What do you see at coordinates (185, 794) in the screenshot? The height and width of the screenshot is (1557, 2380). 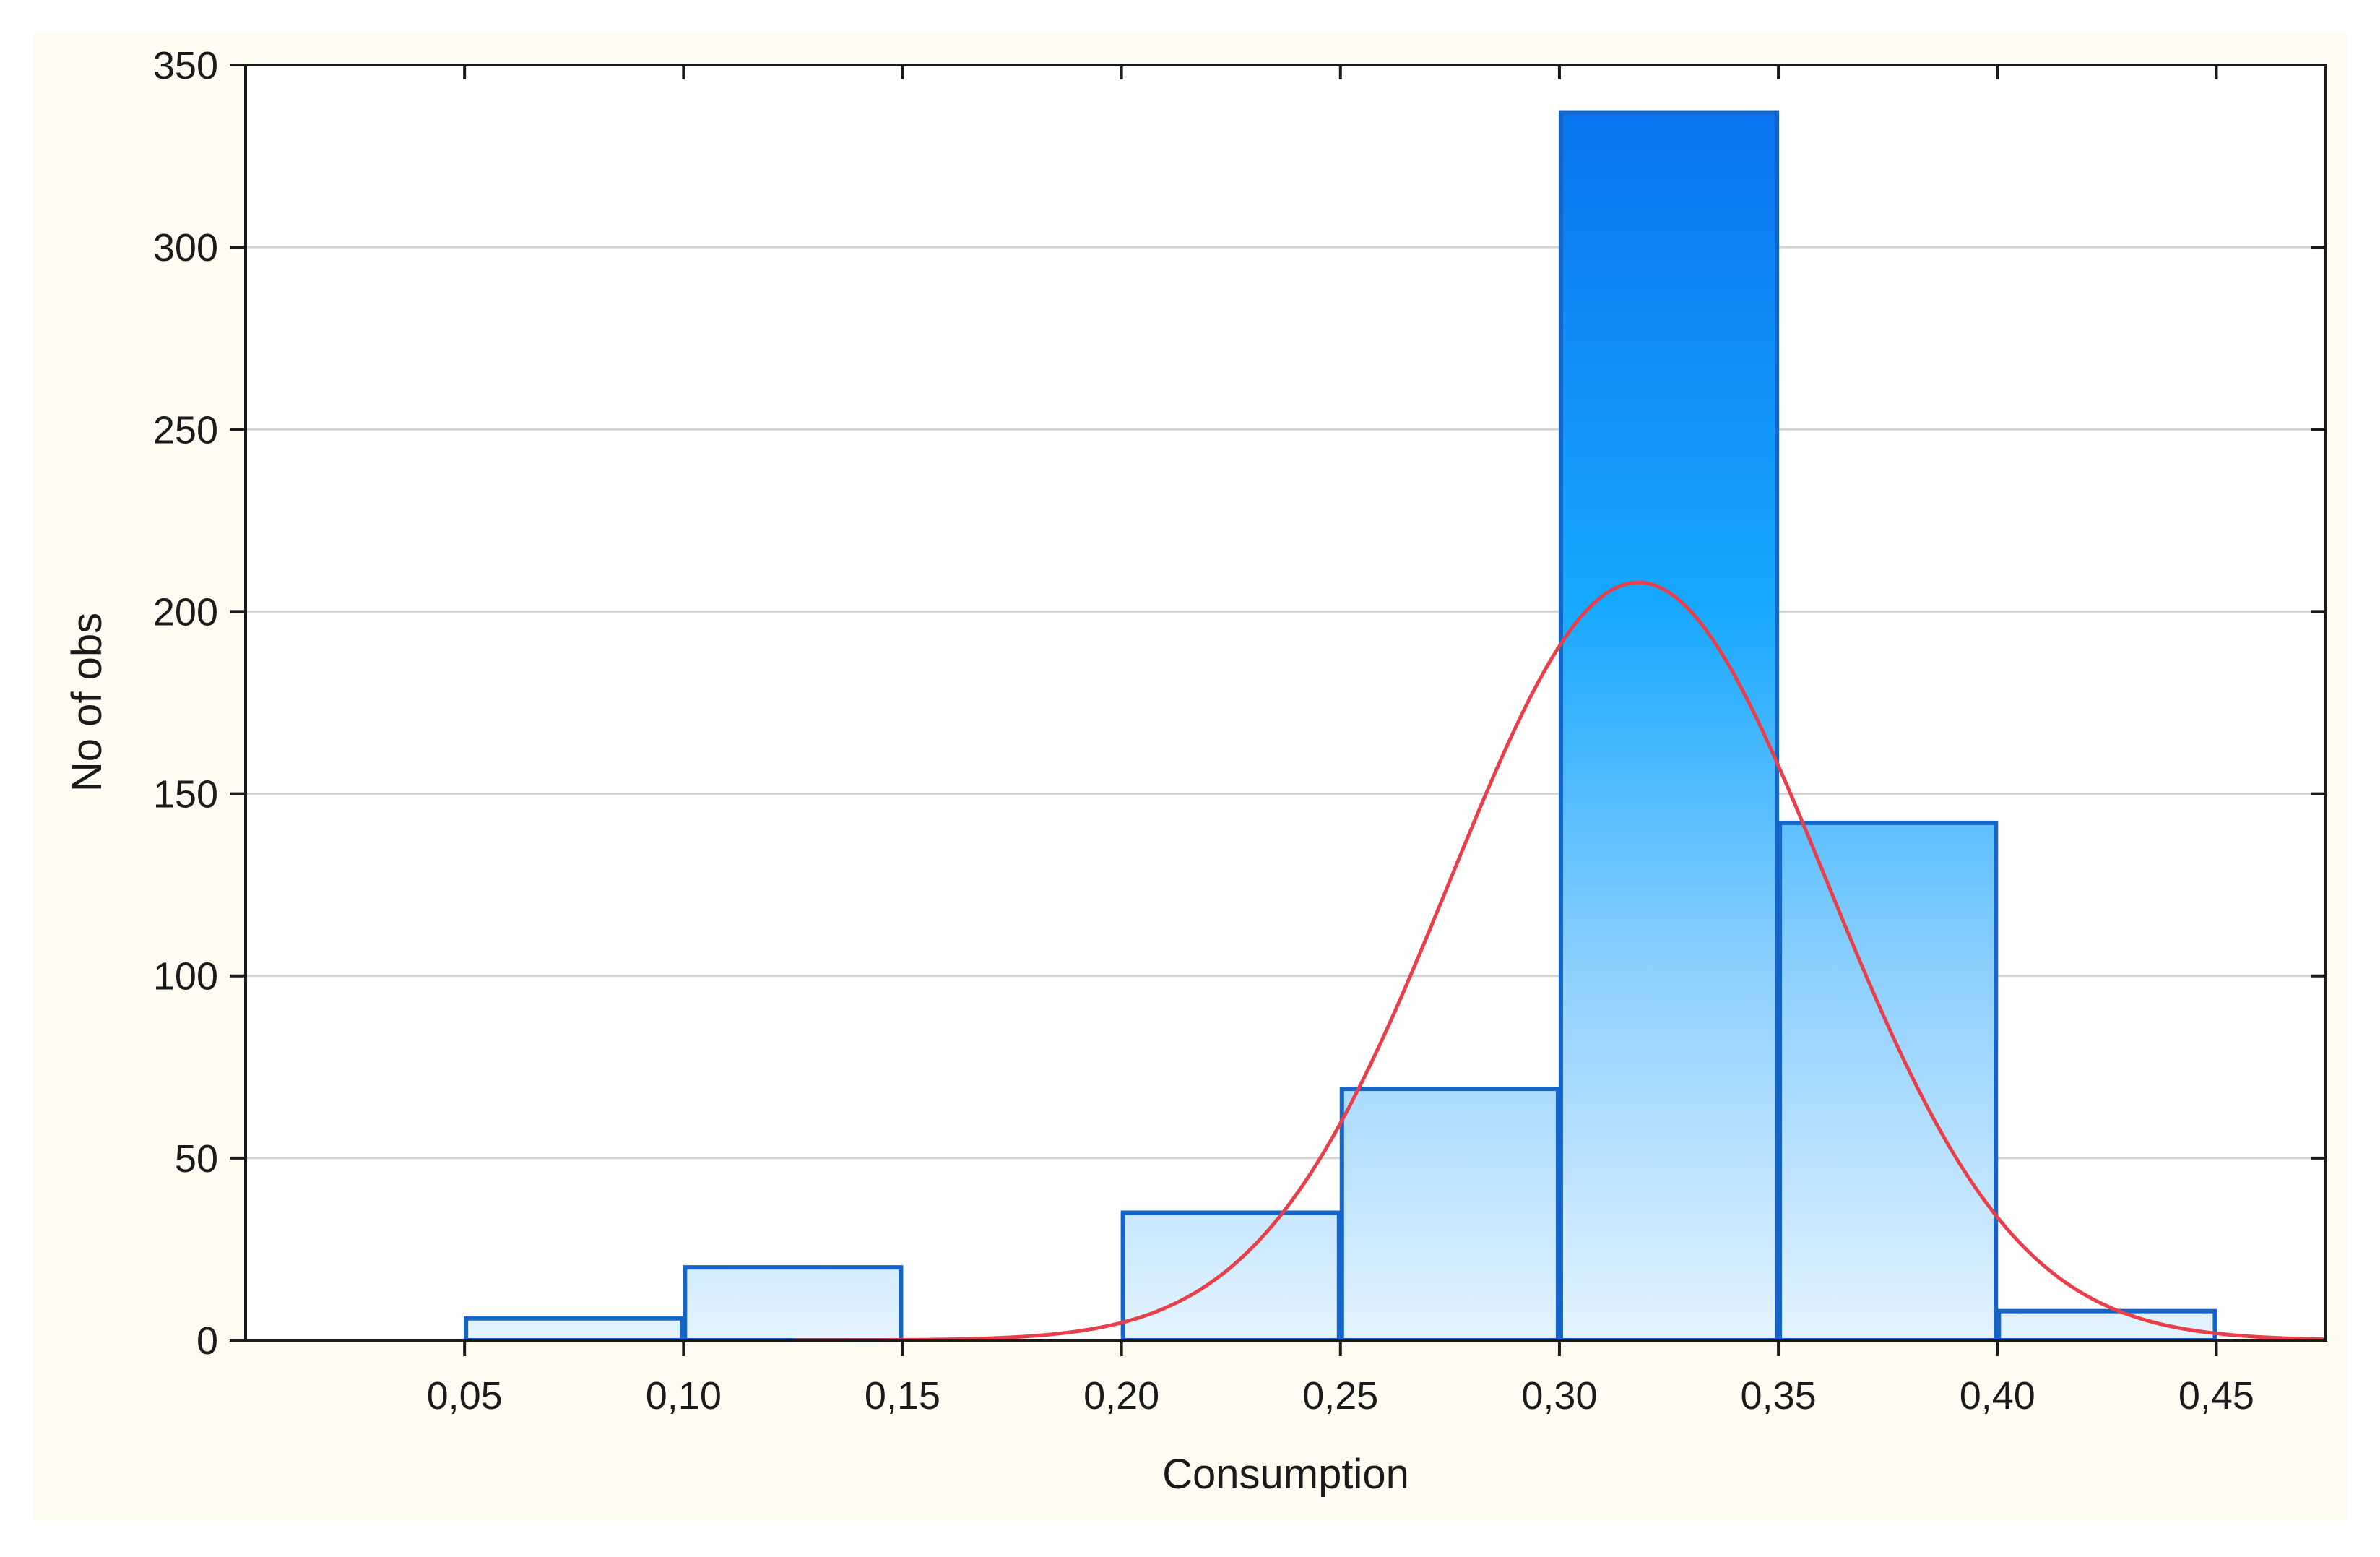 I see `y-tick-label: 150` at bounding box center [185, 794].